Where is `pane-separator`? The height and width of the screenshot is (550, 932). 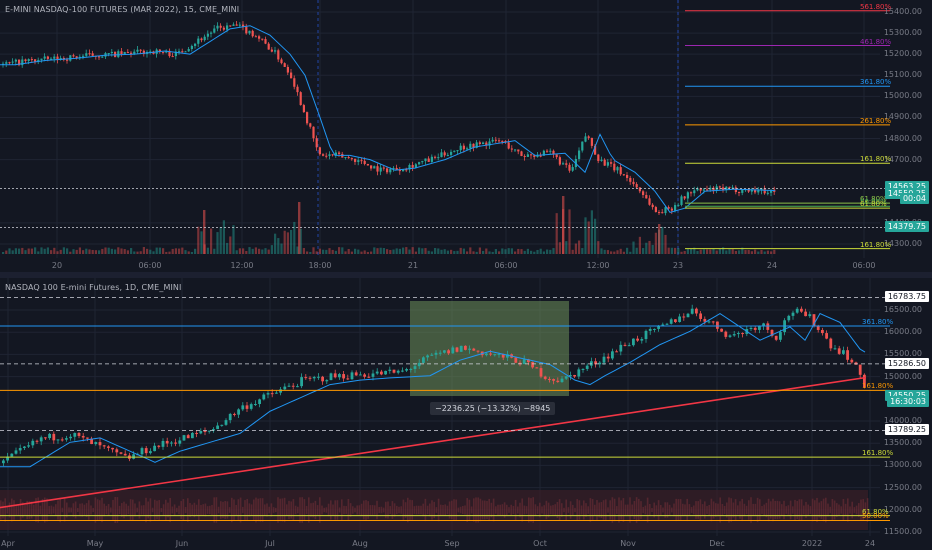
pane-separator is located at coordinates (466, 275).